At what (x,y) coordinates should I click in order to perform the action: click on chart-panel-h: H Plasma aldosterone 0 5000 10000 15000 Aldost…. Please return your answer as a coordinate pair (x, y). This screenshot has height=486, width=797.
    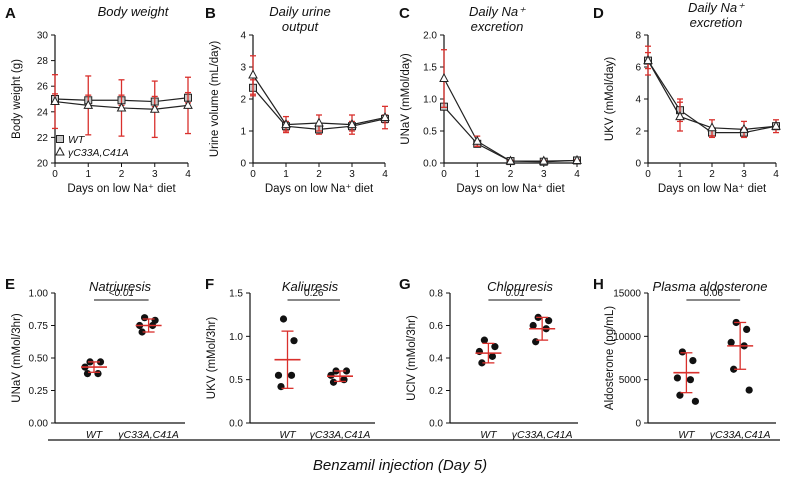
    Looking at the image, I should click on (684, 358).